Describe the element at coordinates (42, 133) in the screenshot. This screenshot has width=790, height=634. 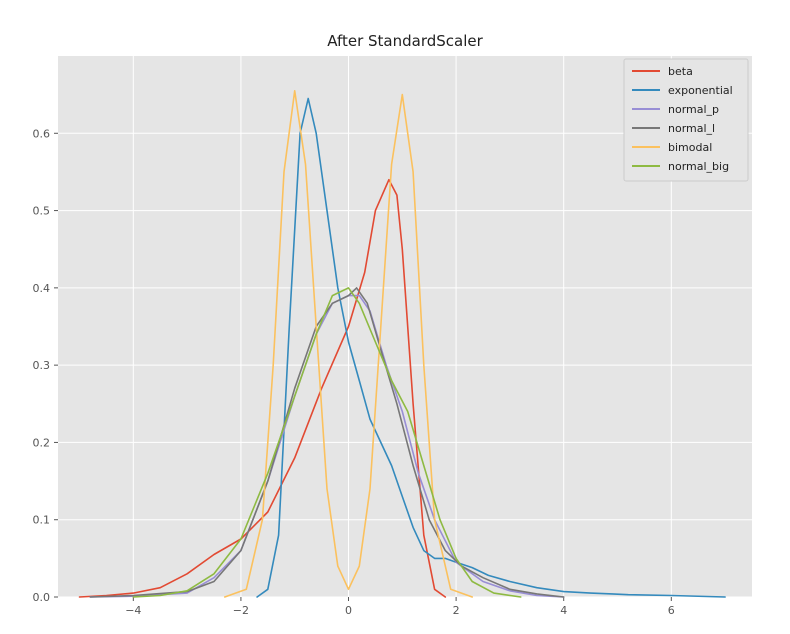
I see `y-tick-label: 0.6` at that location.